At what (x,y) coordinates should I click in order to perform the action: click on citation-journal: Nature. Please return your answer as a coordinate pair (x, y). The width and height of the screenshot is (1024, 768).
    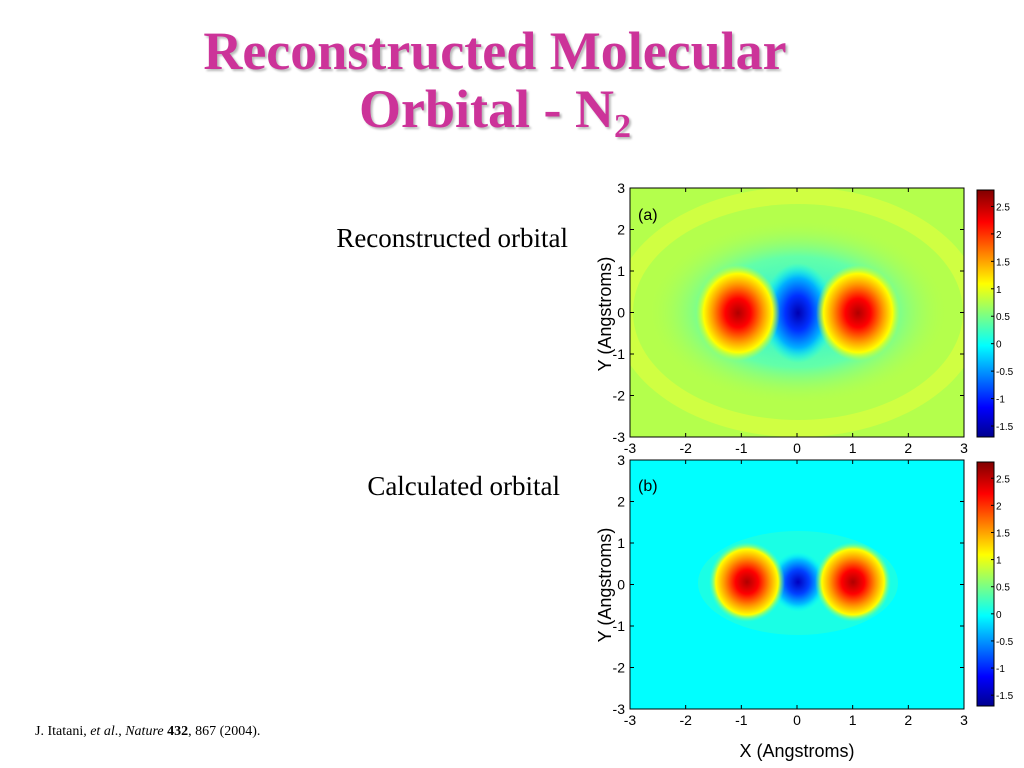
    Looking at the image, I should click on (144, 731).